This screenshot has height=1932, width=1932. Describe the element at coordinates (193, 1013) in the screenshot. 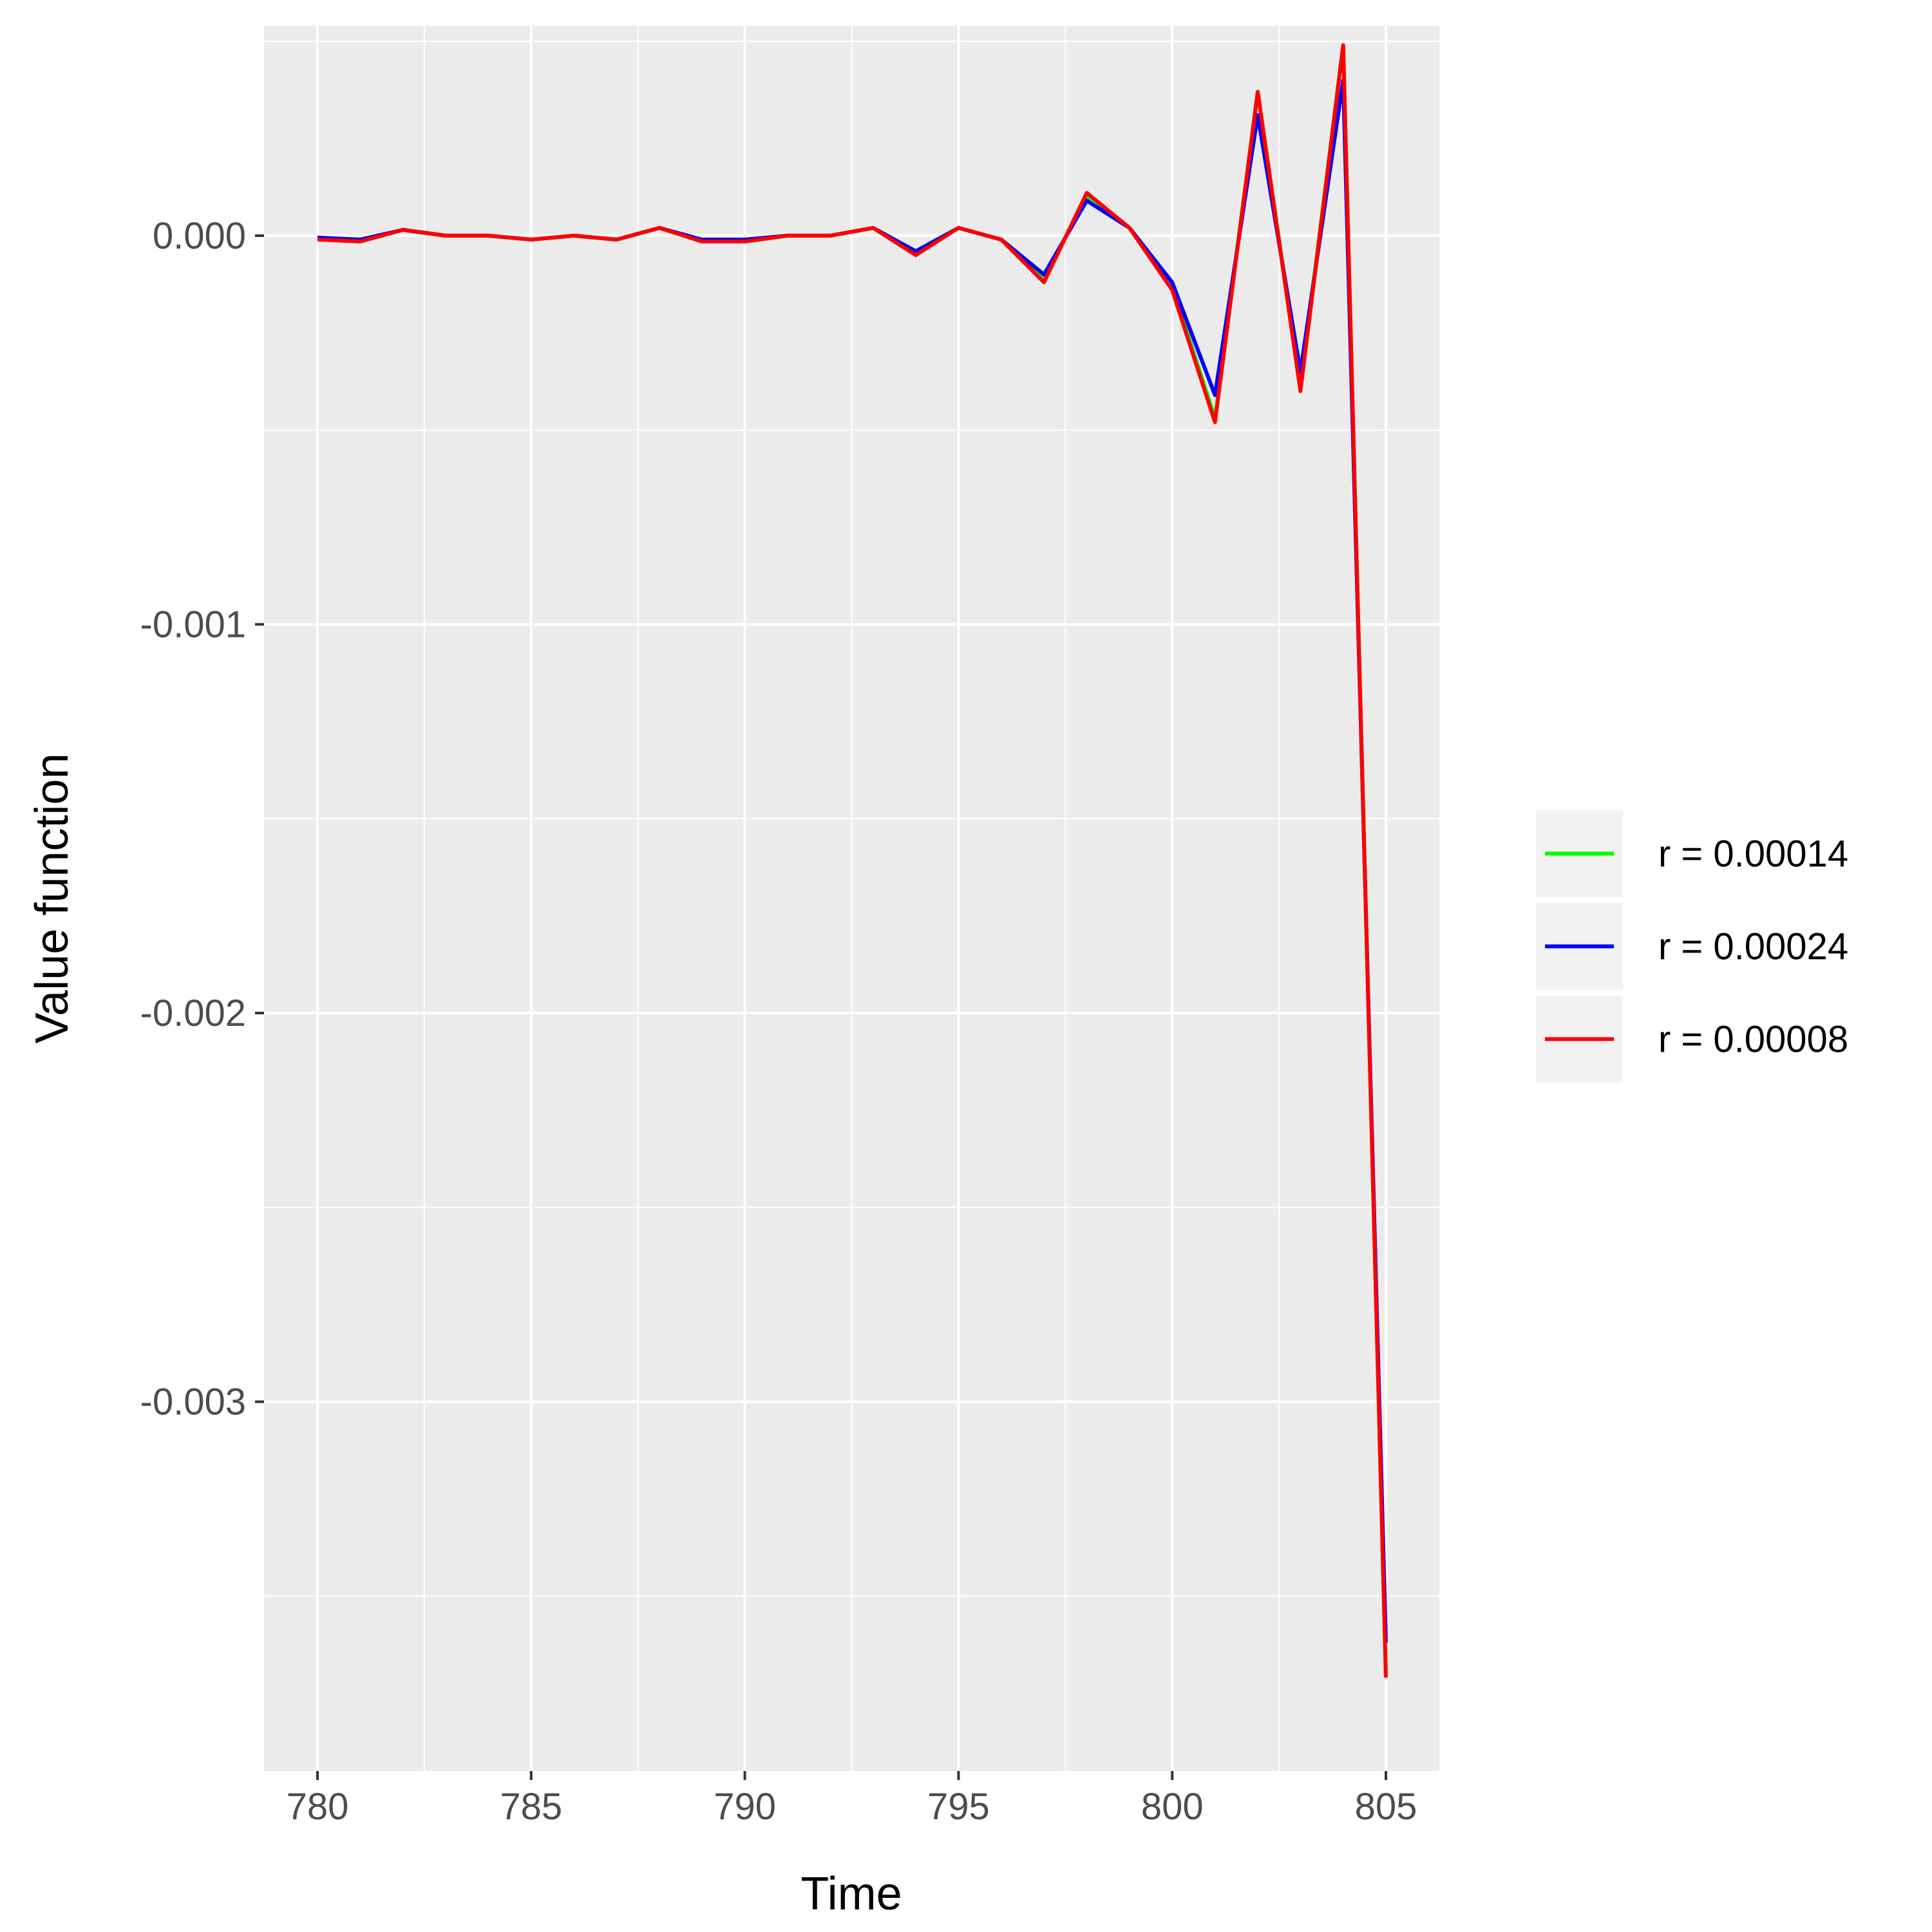

I see `y-tick-label: -0.002` at that location.